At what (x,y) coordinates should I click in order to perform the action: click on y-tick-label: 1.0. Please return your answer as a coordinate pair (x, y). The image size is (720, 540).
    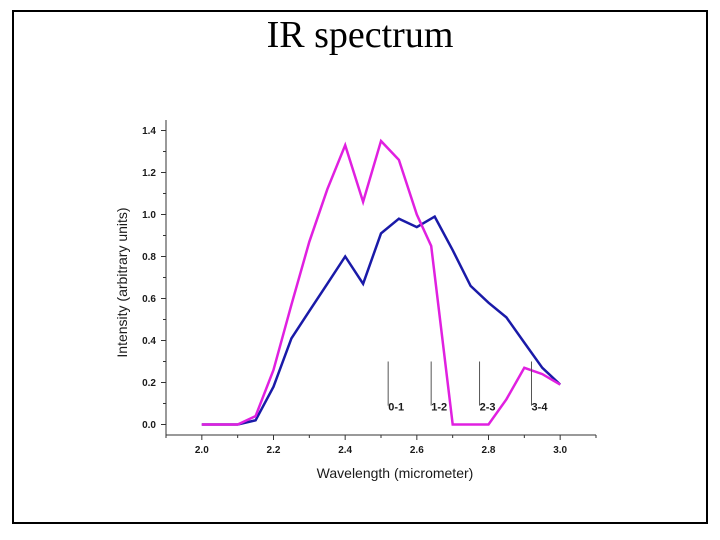
    Looking at the image, I should click on (149, 215).